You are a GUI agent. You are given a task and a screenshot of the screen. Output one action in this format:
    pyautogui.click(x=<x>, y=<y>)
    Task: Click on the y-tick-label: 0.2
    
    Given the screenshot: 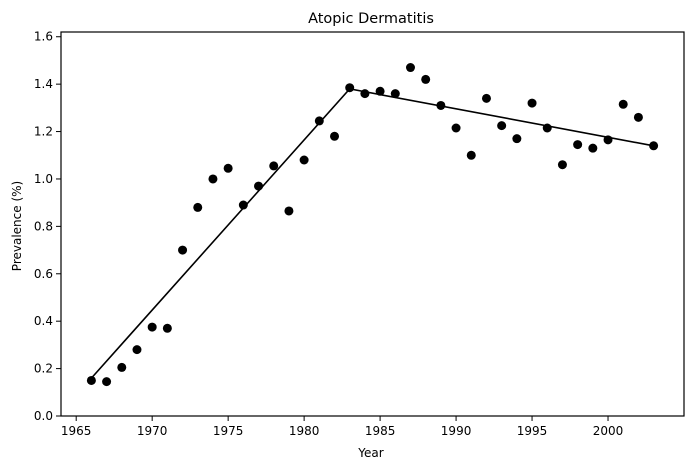 What is the action you would take?
    pyautogui.click(x=43, y=369)
    